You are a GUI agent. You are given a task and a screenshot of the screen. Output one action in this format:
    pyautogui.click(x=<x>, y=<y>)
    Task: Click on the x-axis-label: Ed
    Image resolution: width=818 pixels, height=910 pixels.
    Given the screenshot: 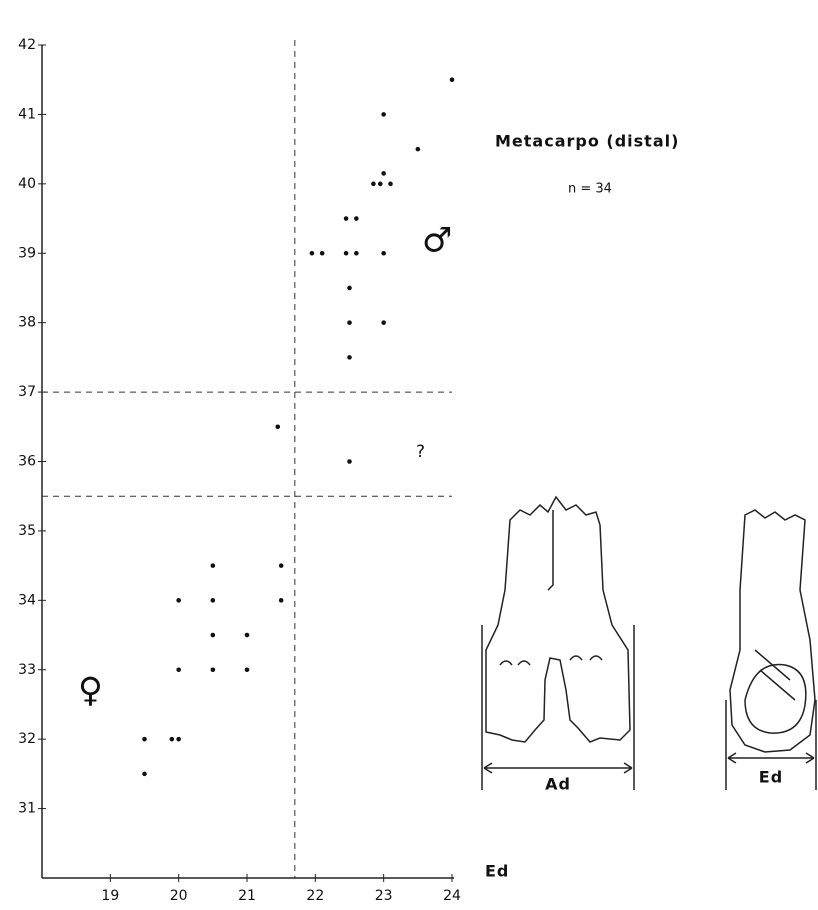 What is the action you would take?
    pyautogui.click(x=497, y=871)
    